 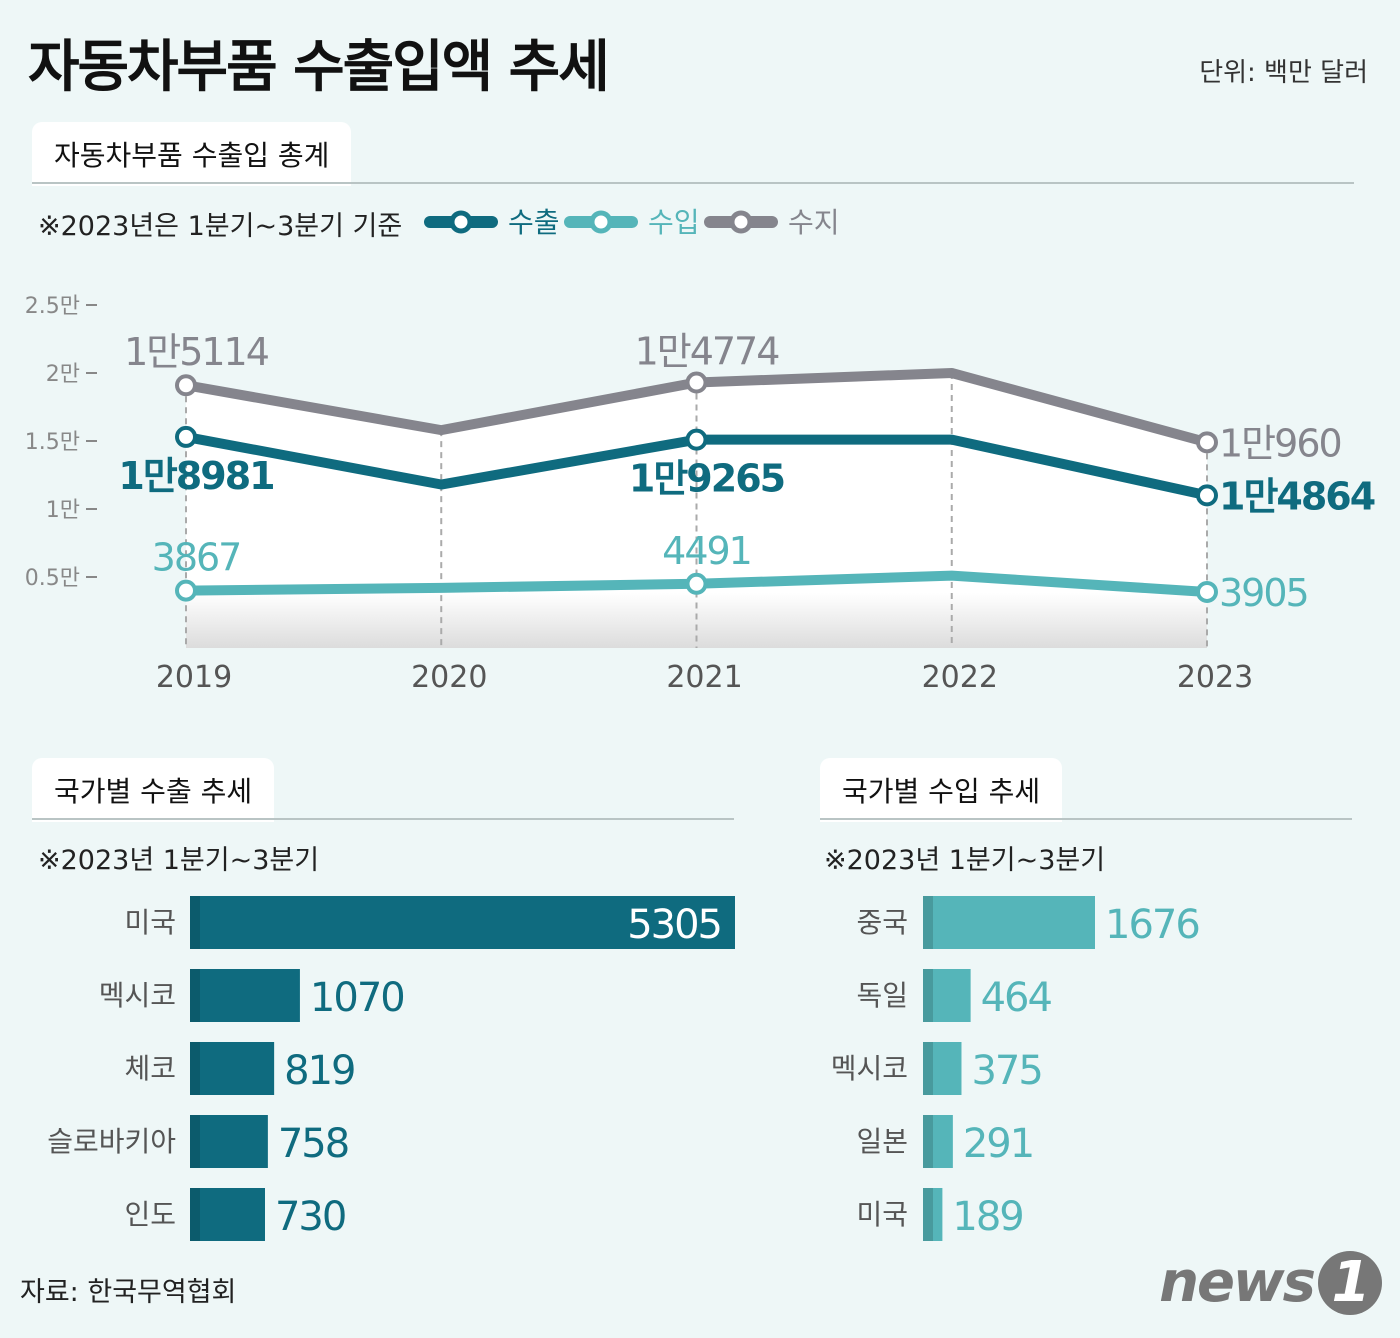 I want to click on x-tick-label: 2022, so click(x=960, y=677).